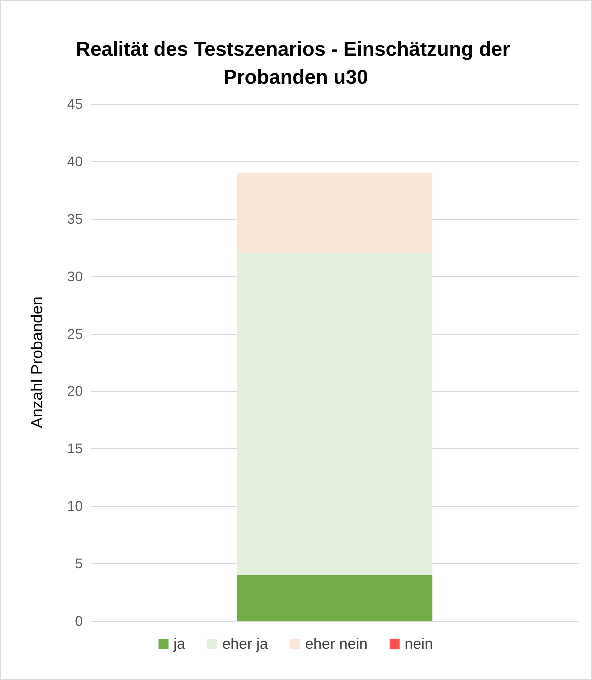 Image resolution: width=592 pixels, height=680 pixels. What do you see at coordinates (296, 64) in the screenshot?
I see `chart-title: Realität des Testszenarios - Einschätzung der Probanden u30` at bounding box center [296, 64].